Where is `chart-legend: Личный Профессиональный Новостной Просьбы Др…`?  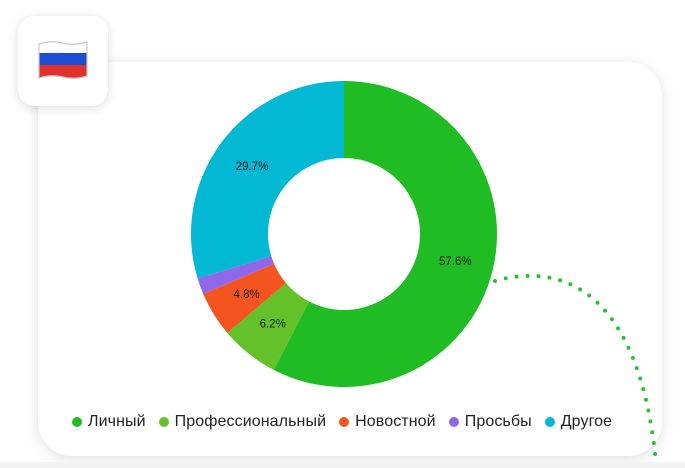 chart-legend: Личный Профессиональный Новостной Просьбы Др… is located at coordinates (342, 422).